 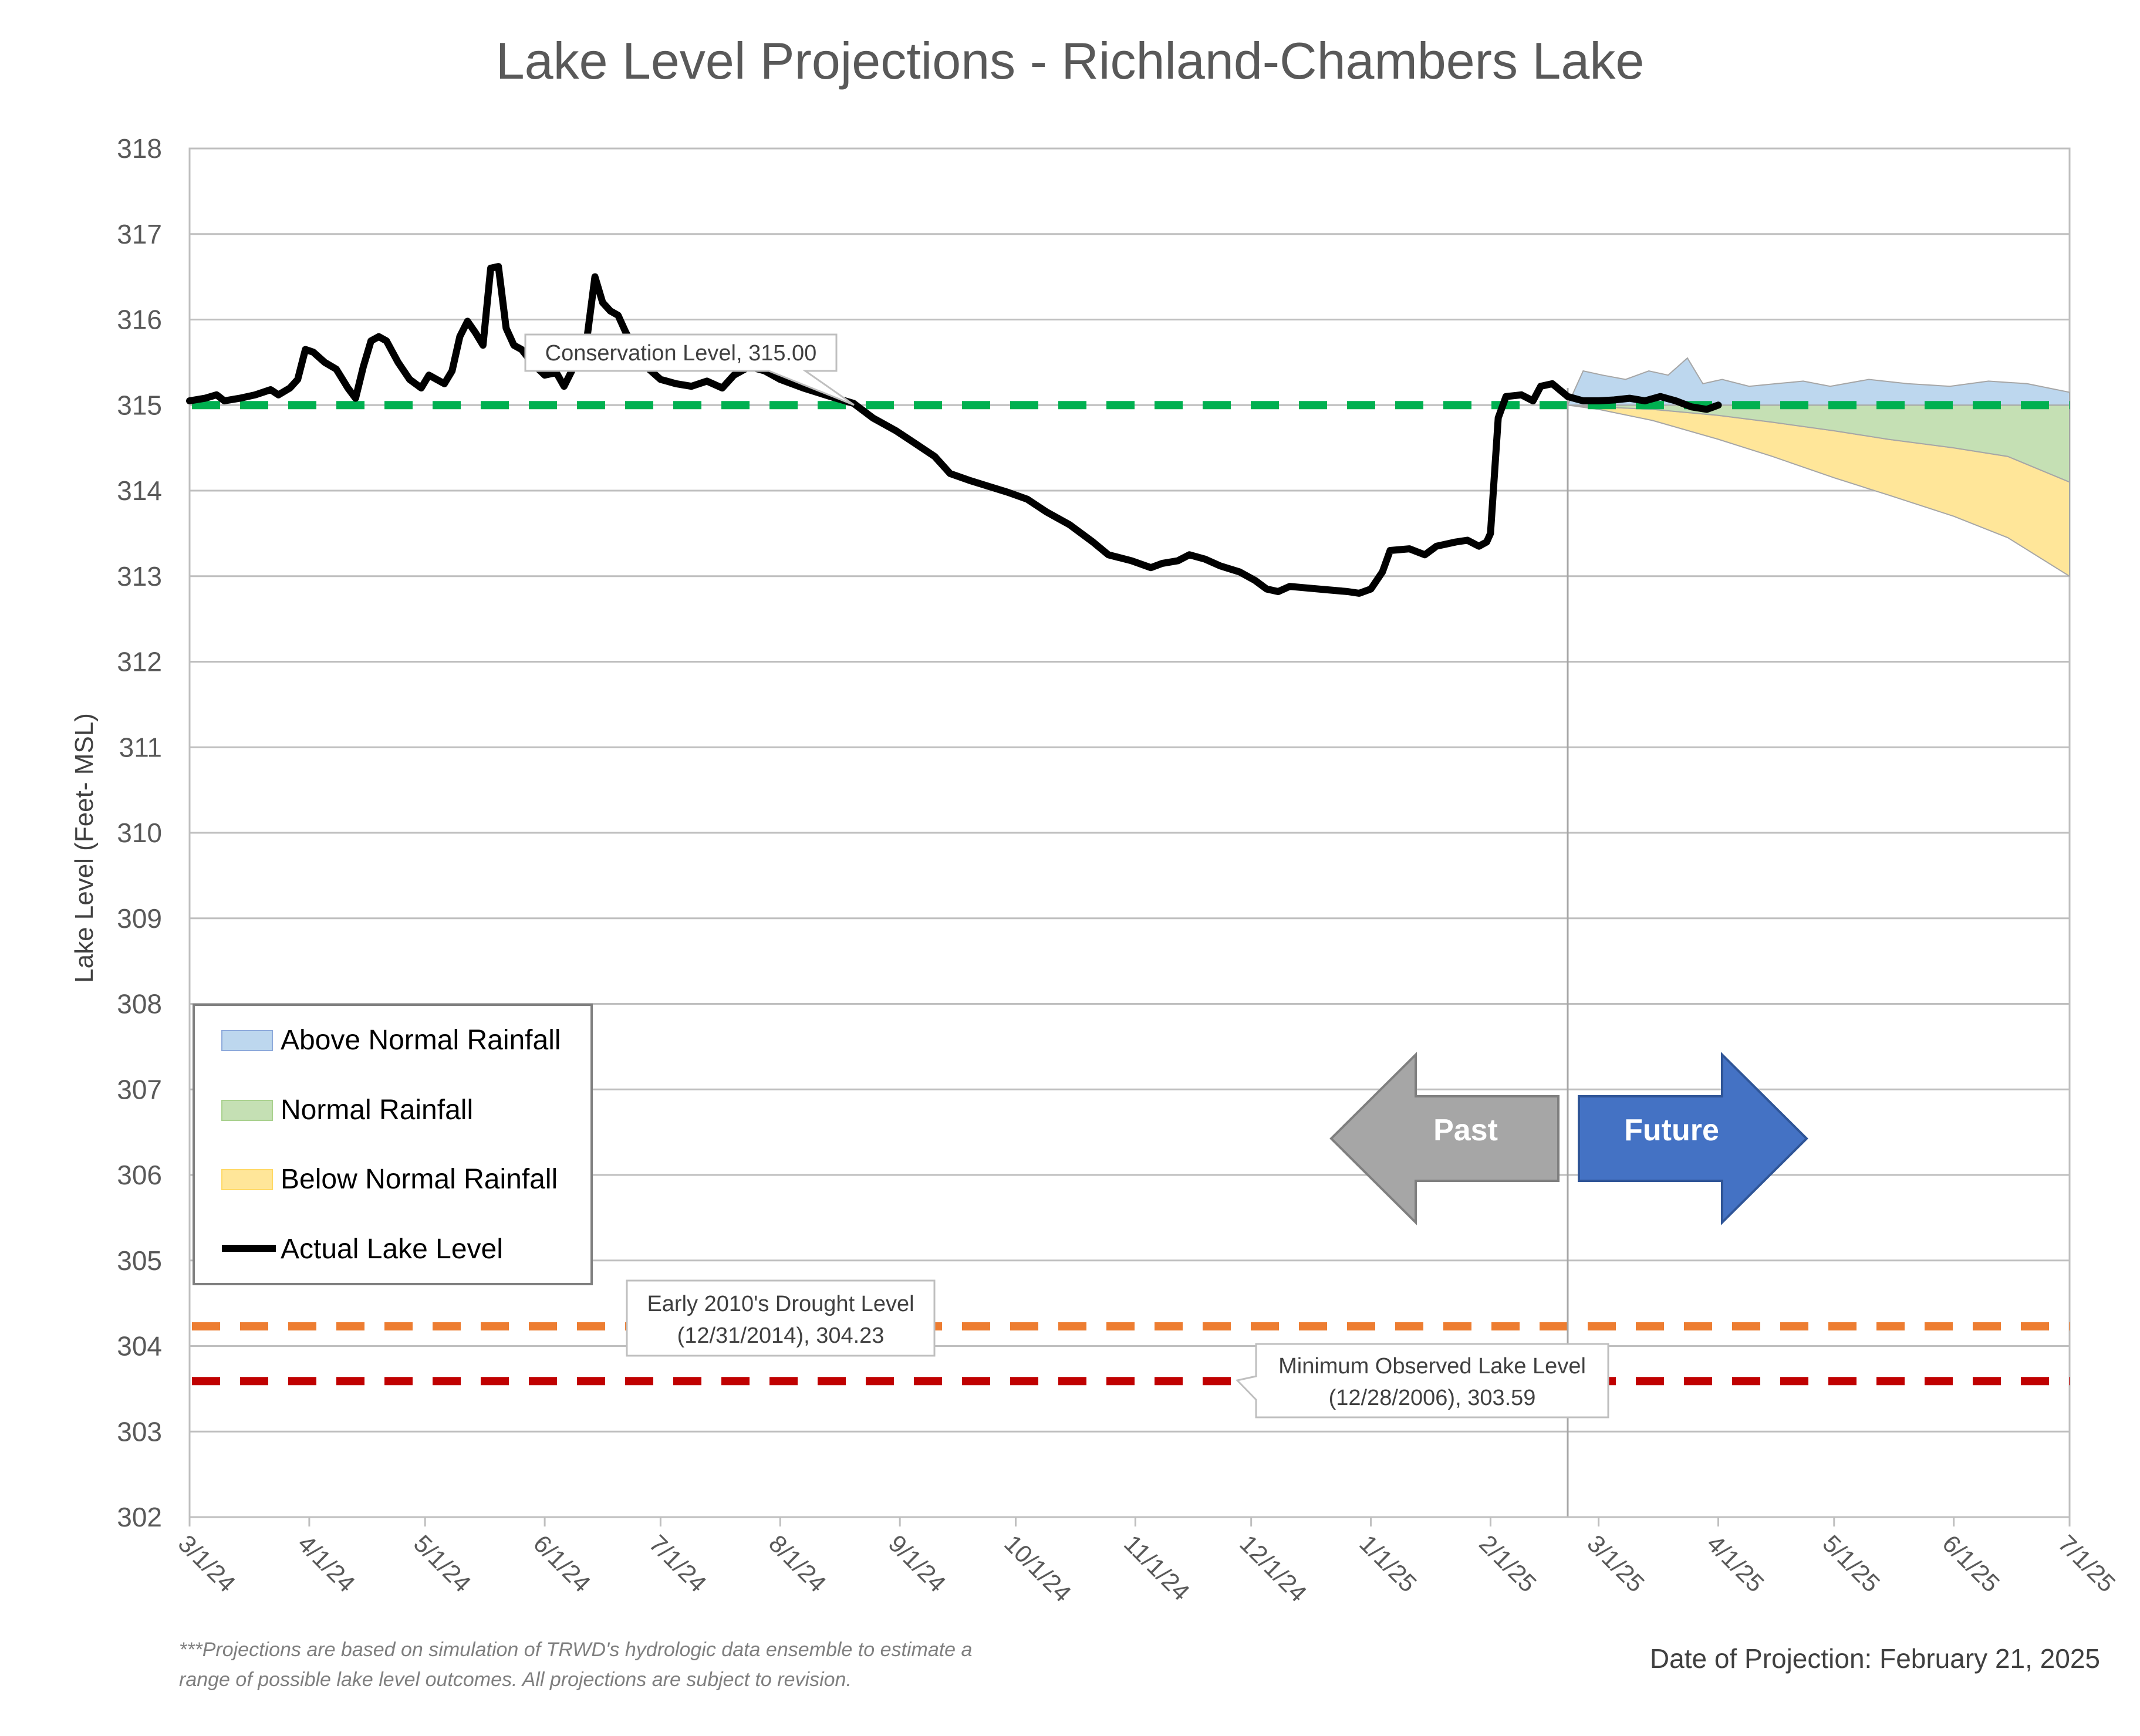 I want to click on actual-lake-level-series, so click(x=954, y=430).